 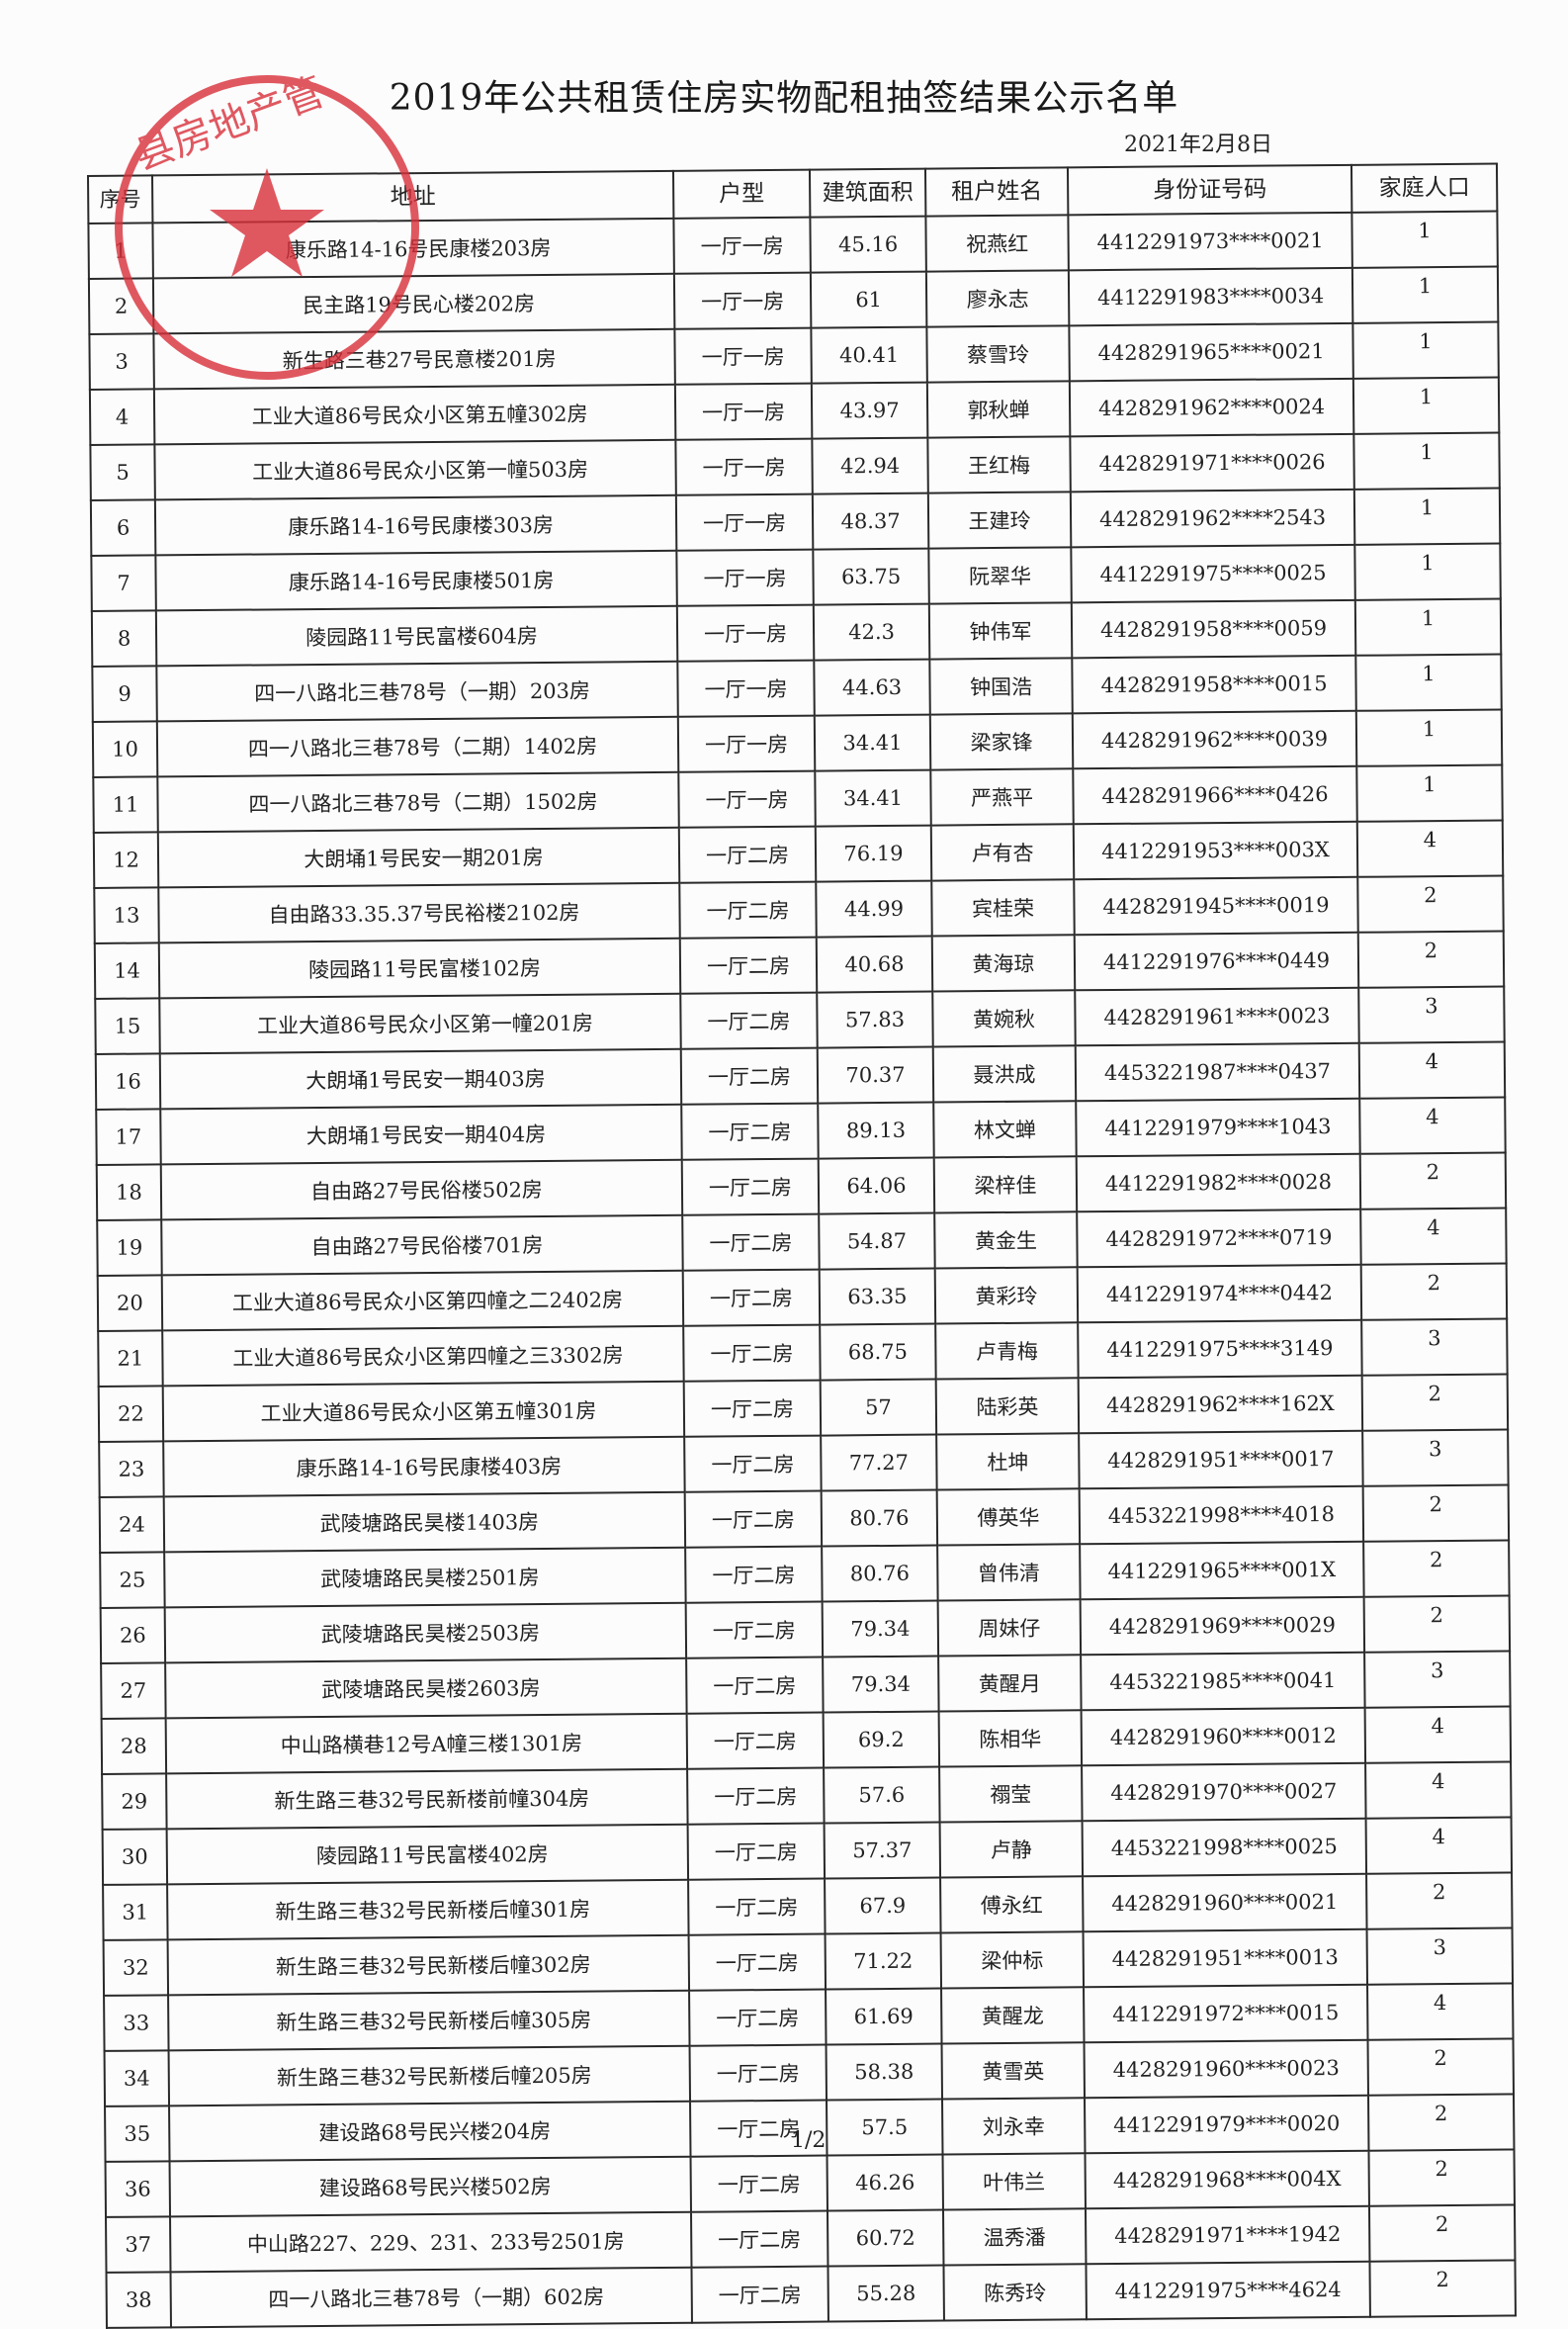 What do you see at coordinates (122, 417) in the screenshot?
I see `cell-seq: 4` at bounding box center [122, 417].